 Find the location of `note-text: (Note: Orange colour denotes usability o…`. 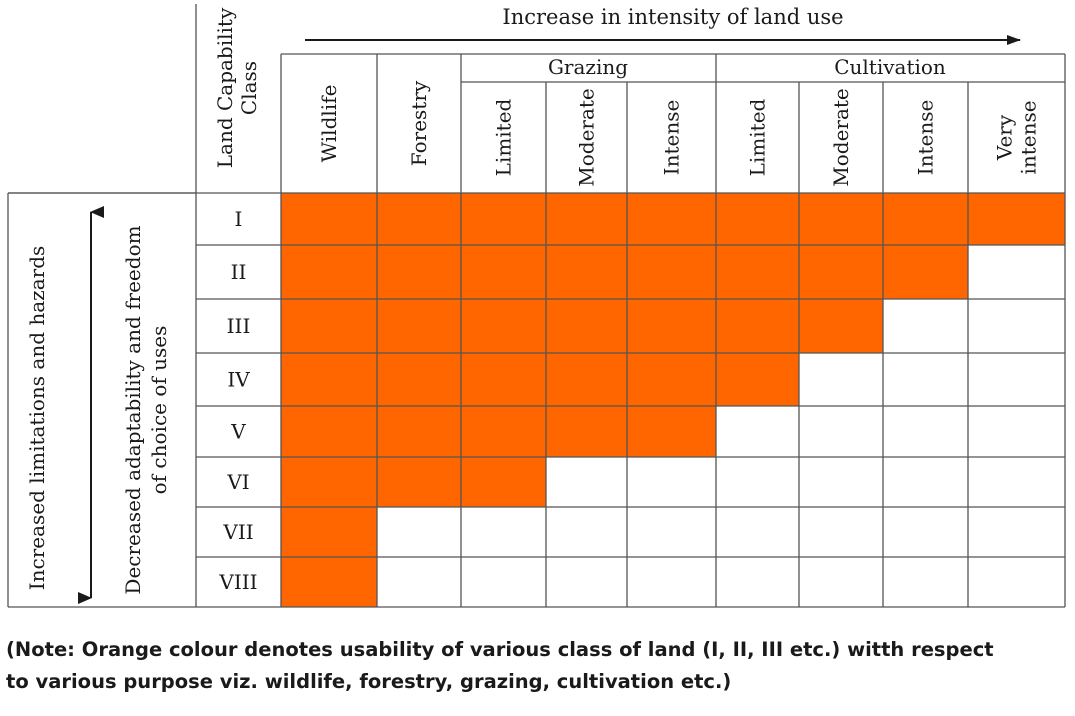

note-text: (Note: Orange colour denotes usability o… is located at coordinates (536, 666).